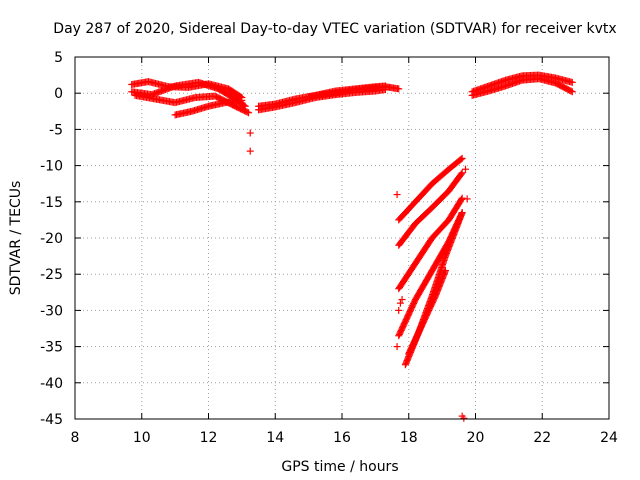  I want to click on y-tick-label: 0, so click(58, 94).